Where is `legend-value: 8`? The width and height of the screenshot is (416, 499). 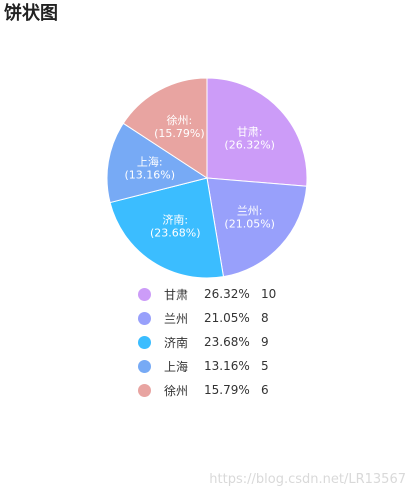 legend-value: 8 is located at coordinates (265, 318).